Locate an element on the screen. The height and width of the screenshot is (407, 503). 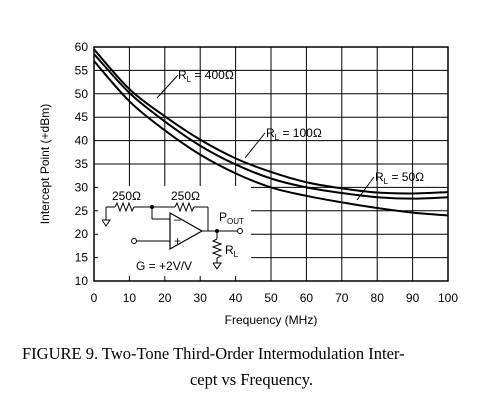
y-tick-label: 25 is located at coordinates (82, 211).